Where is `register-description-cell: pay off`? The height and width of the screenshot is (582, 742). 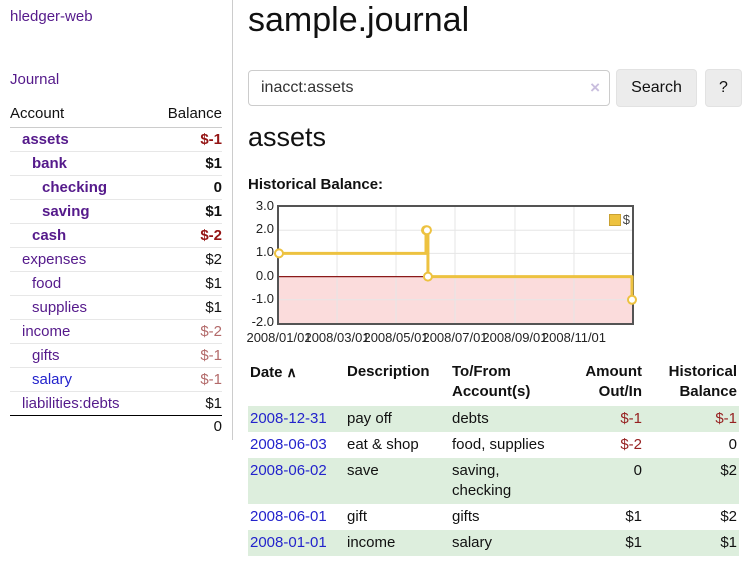 register-description-cell: pay off is located at coordinates (369, 418).